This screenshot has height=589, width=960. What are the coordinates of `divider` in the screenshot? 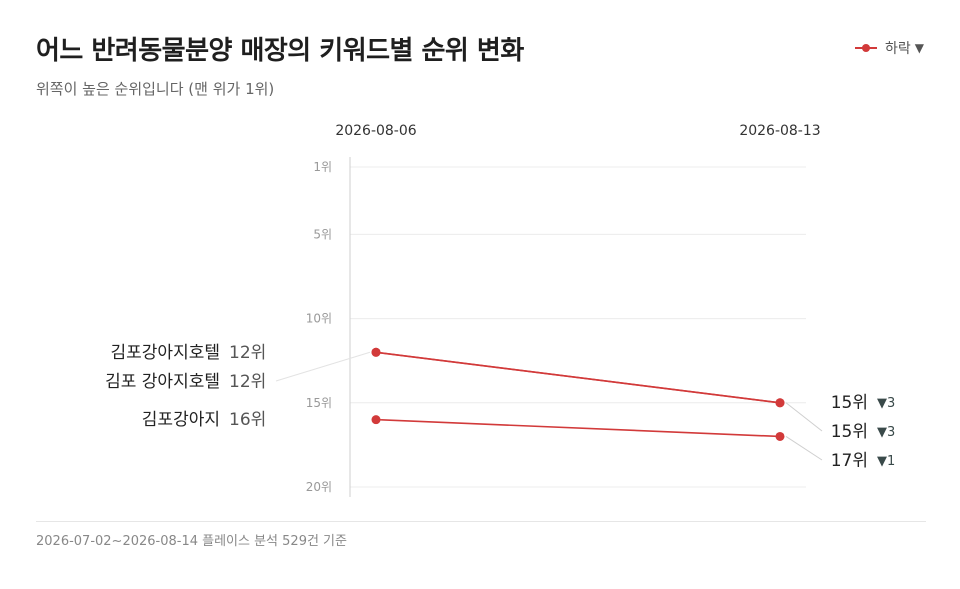 It's located at (481, 521).